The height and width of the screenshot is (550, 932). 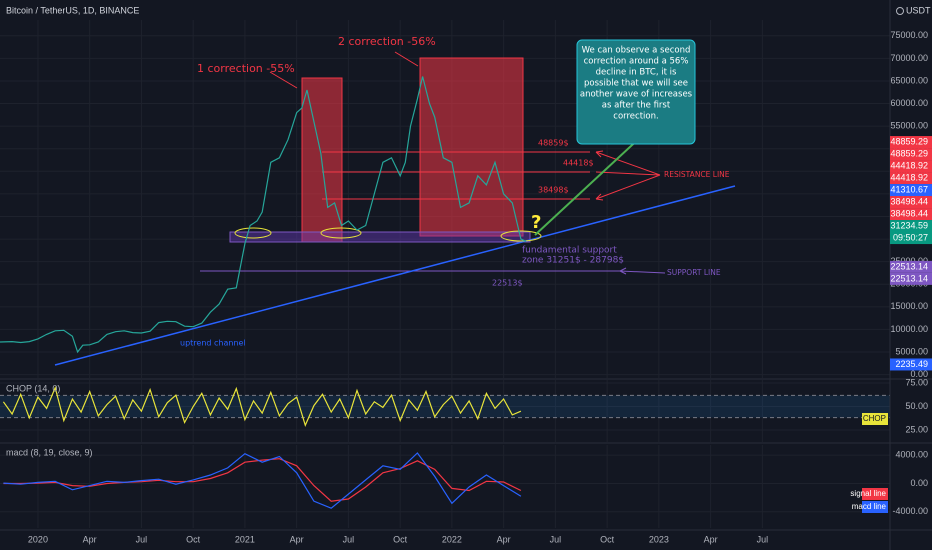 What do you see at coordinates (553, 190) in the screenshot?
I see `level-label: 38498$` at bounding box center [553, 190].